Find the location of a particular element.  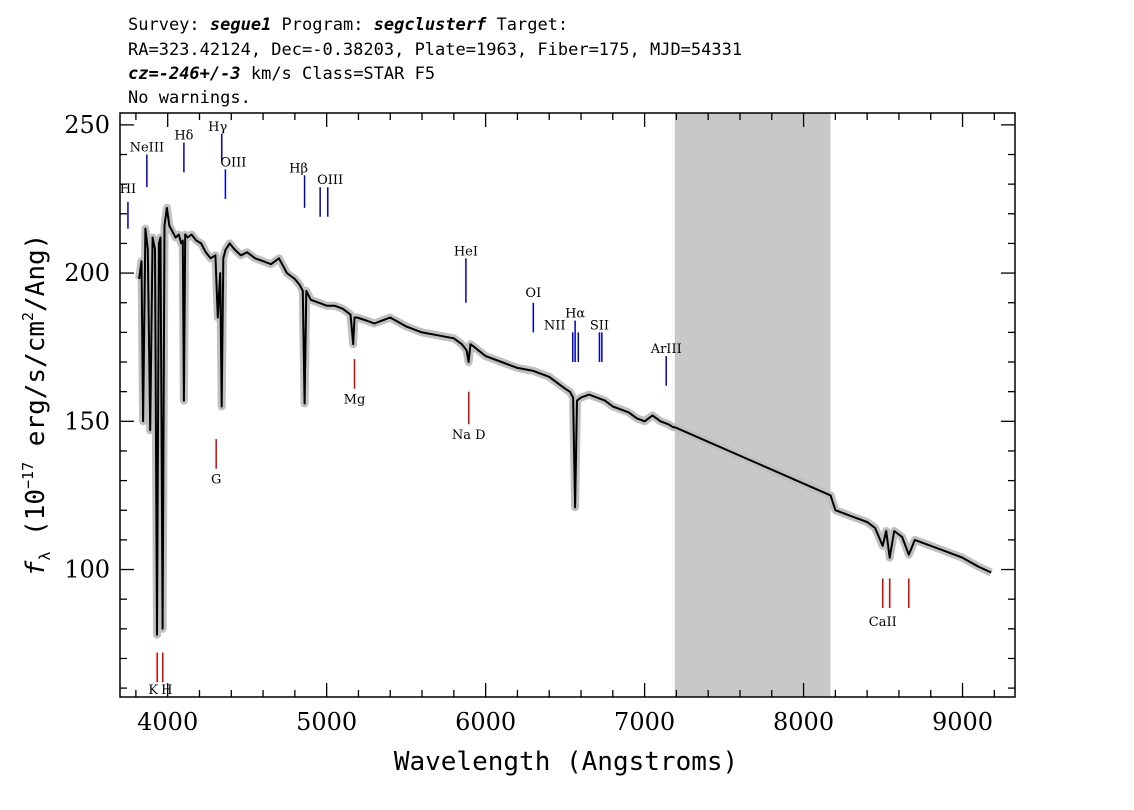

x-tick-label: 5000 is located at coordinates (326, 722).